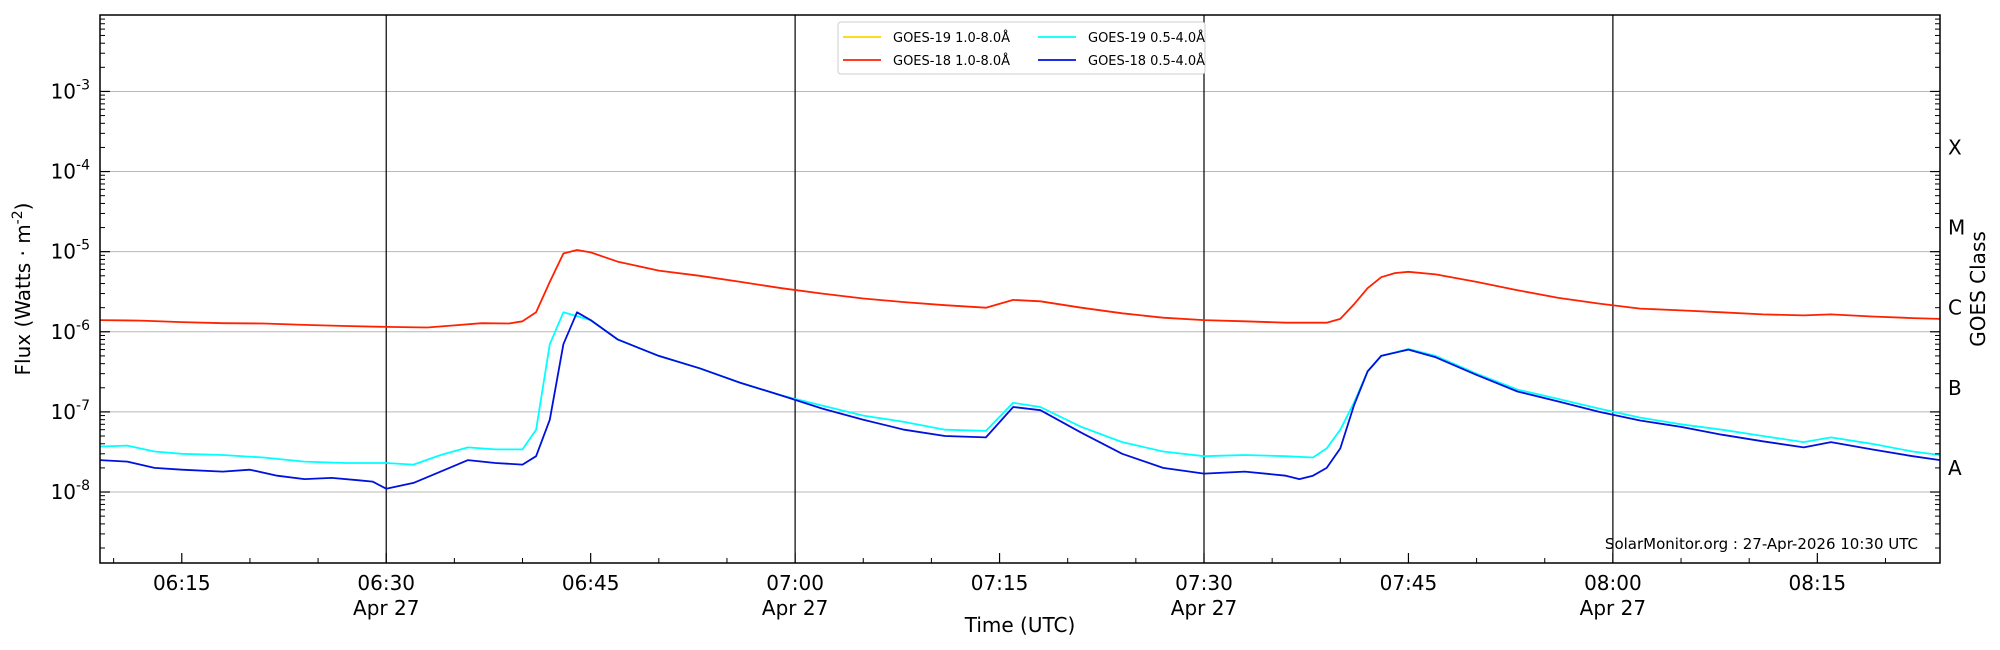 The image size is (2000, 650). I want to click on goes-class-label: M, so click(1956, 228).